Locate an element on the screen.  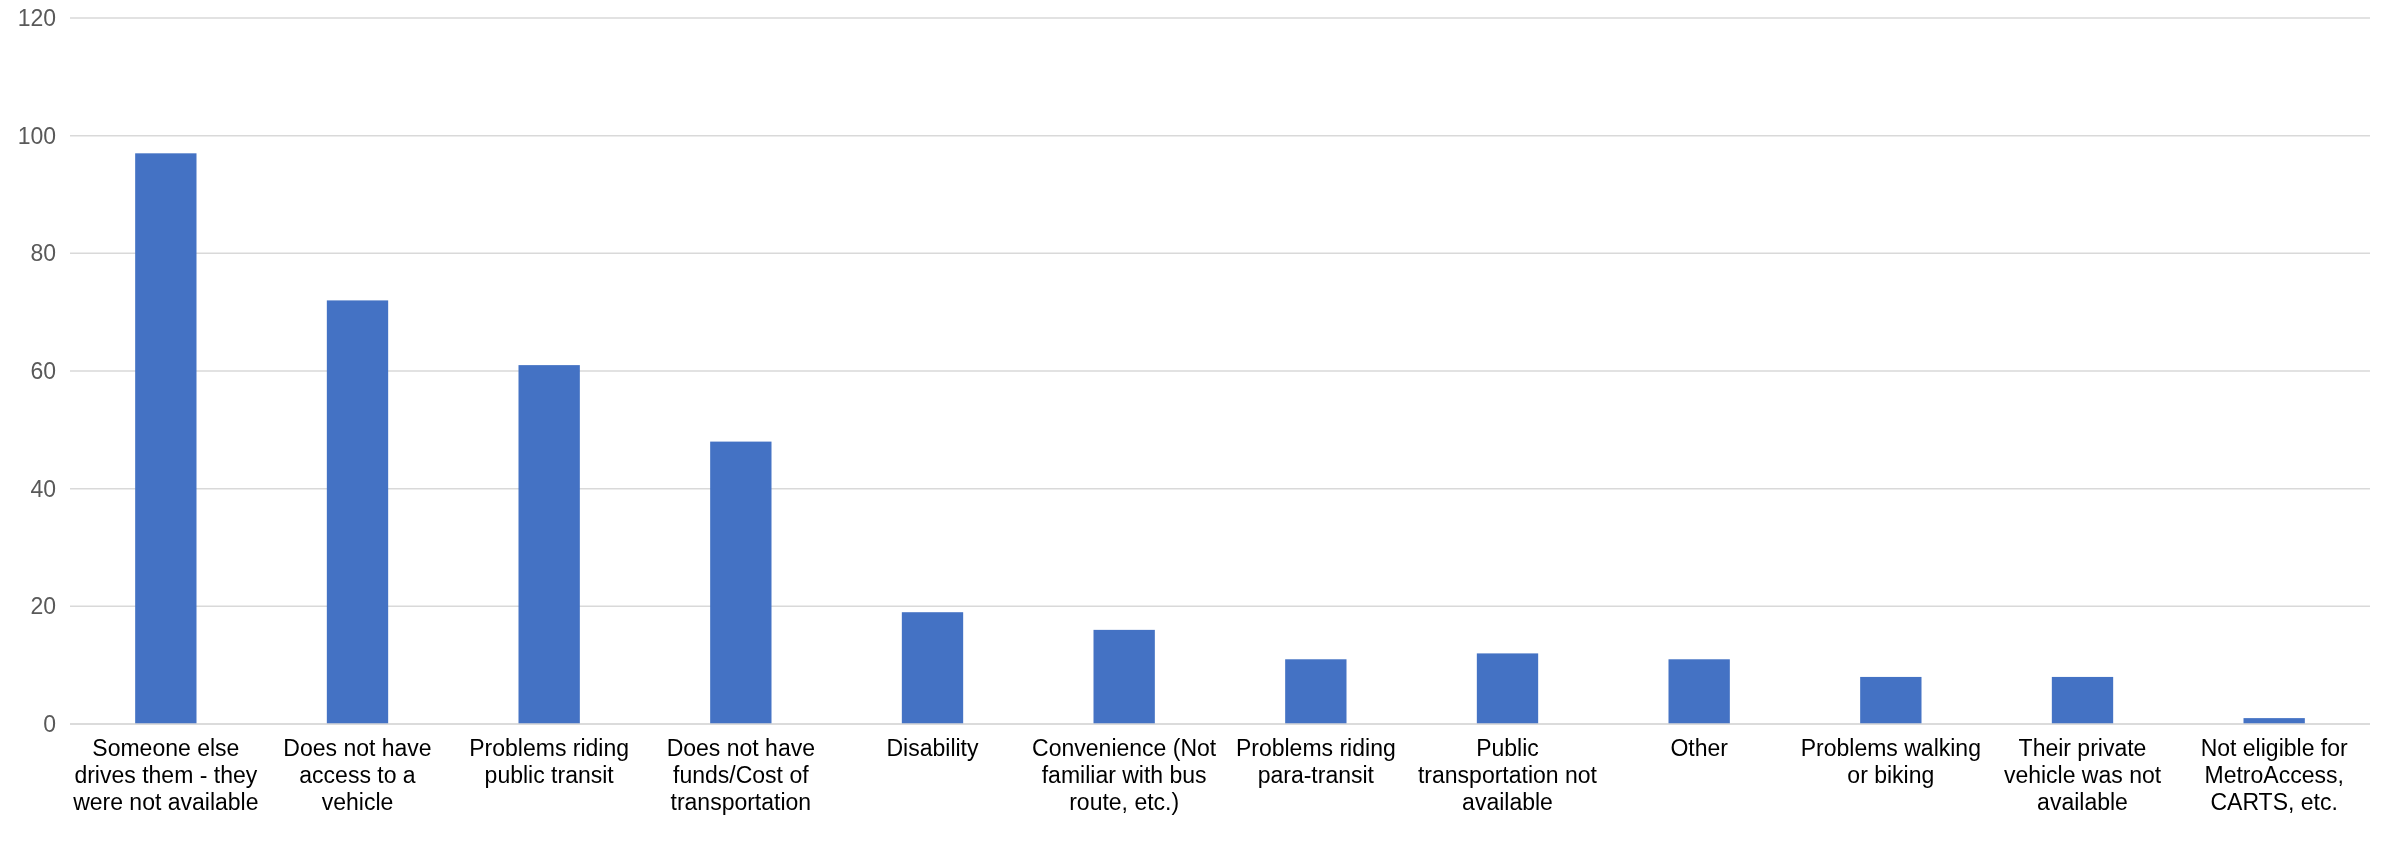
x-tick-label: Other is located at coordinates (1699, 748).